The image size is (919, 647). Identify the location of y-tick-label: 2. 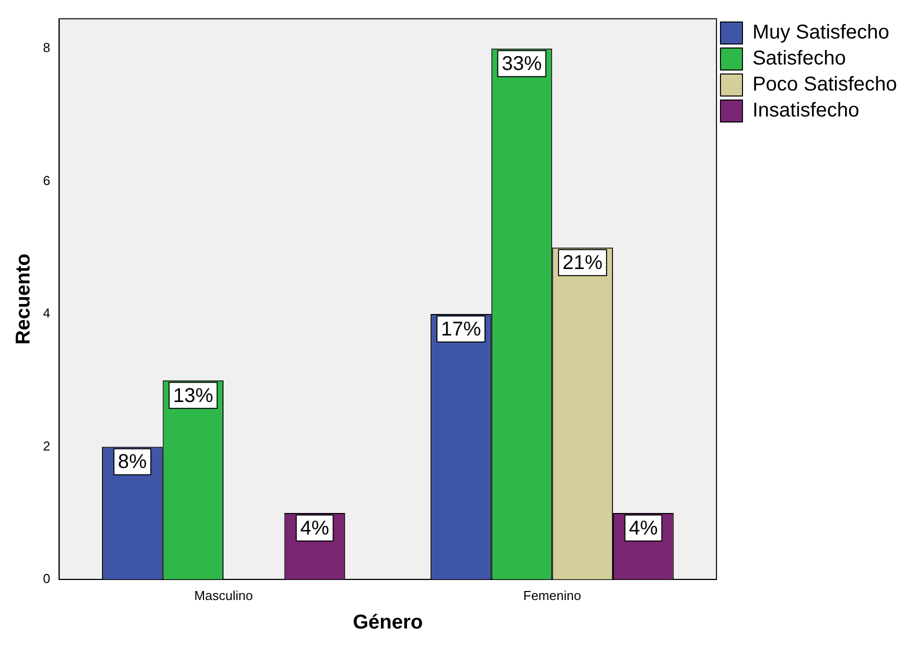
(46, 446).